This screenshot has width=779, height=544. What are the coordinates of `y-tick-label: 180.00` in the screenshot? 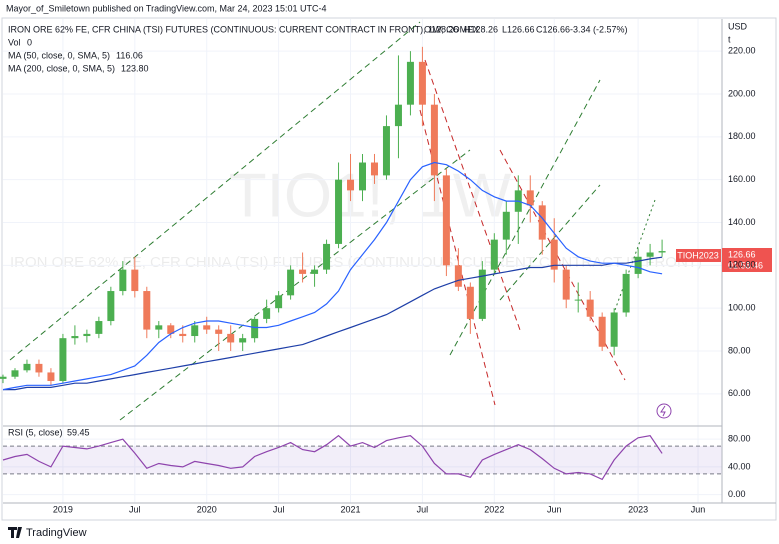 It's located at (742, 136).